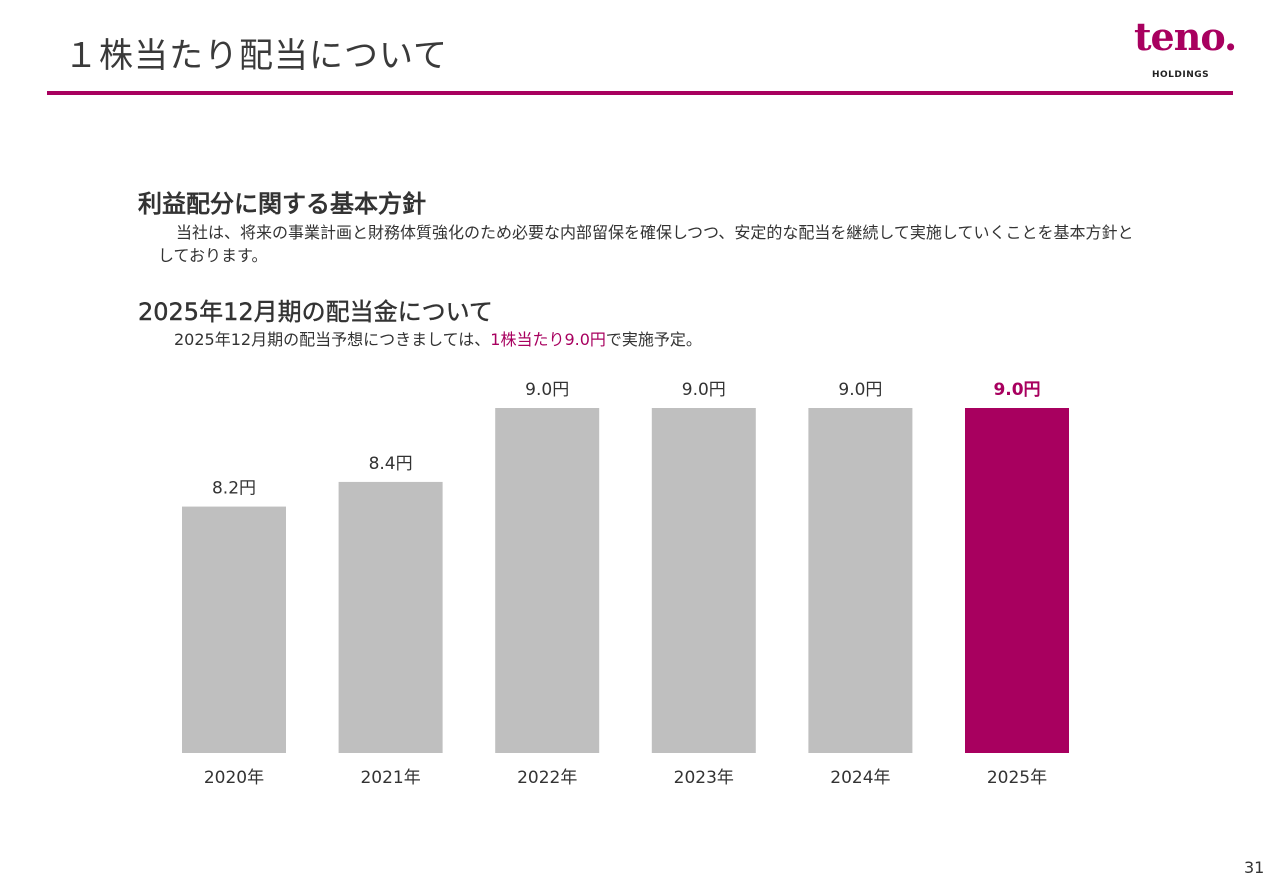 The image size is (1280, 886). What do you see at coordinates (1016, 390) in the screenshot?
I see `data-label-5: 9.0円` at bounding box center [1016, 390].